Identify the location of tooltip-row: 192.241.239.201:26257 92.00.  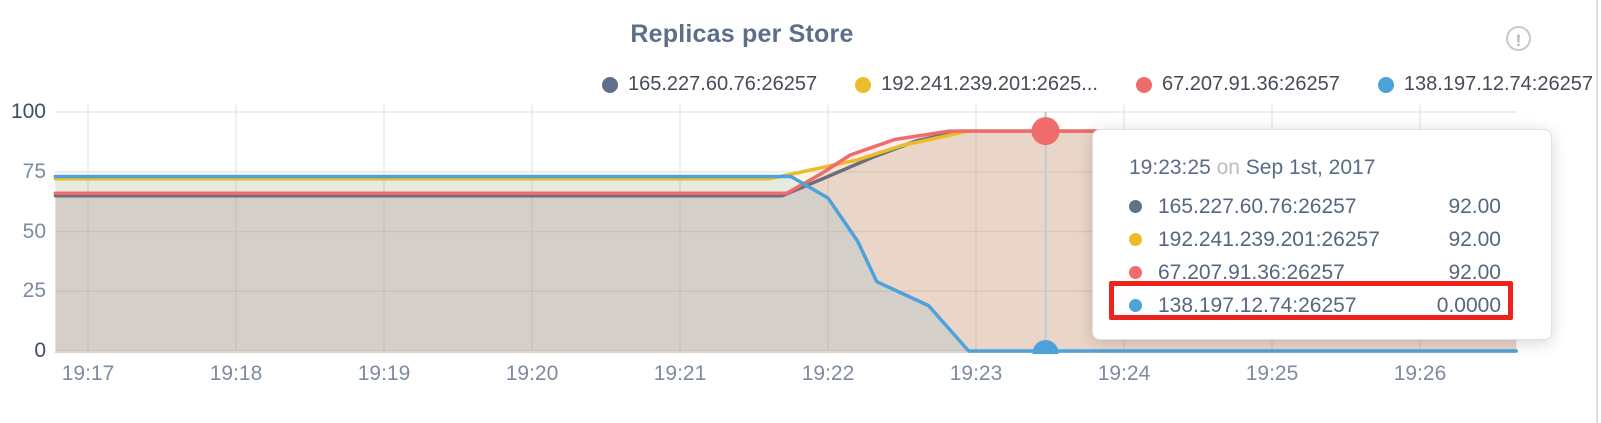
(1315, 239).